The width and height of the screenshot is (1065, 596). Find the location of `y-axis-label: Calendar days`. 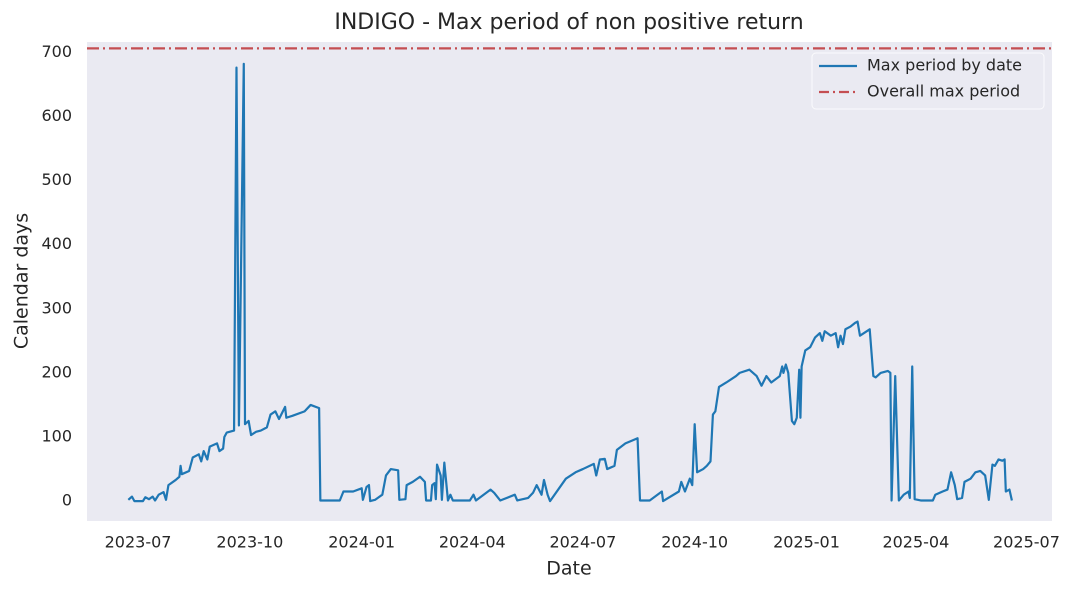

y-axis-label: Calendar days is located at coordinates (22, 281).